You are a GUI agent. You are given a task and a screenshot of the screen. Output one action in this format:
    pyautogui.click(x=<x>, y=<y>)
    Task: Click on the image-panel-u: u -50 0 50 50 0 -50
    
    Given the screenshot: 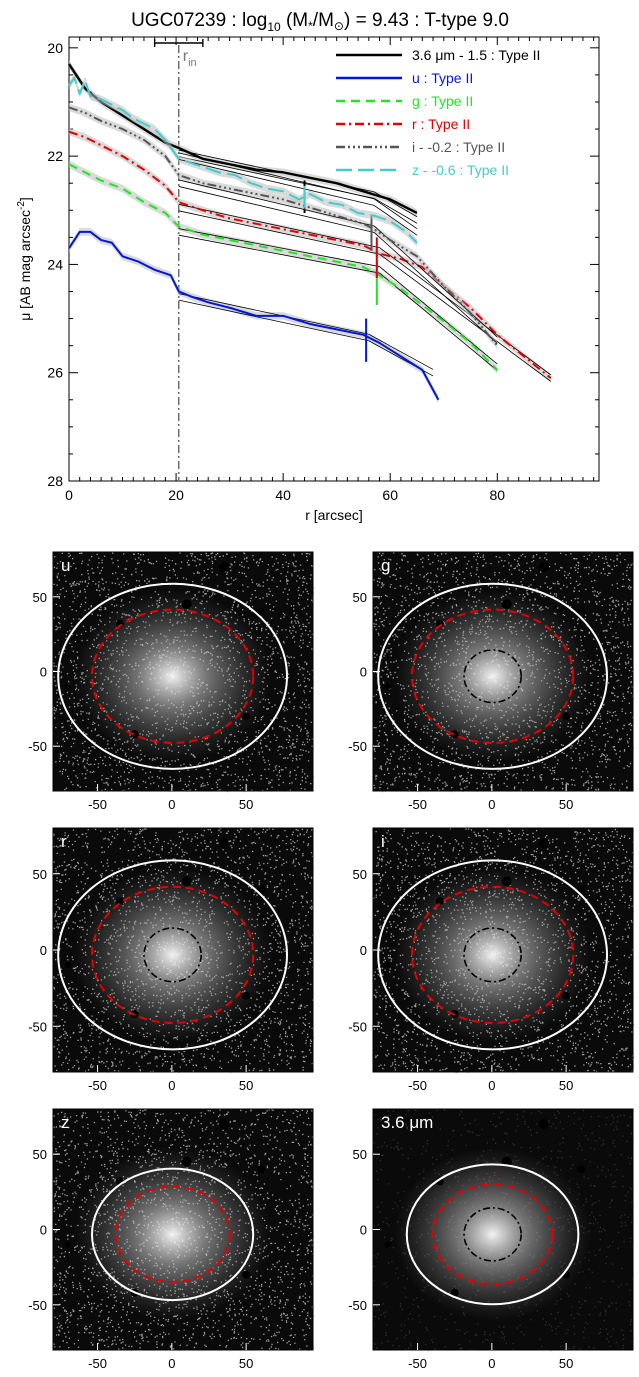 What is the action you would take?
    pyautogui.click(x=171, y=681)
    